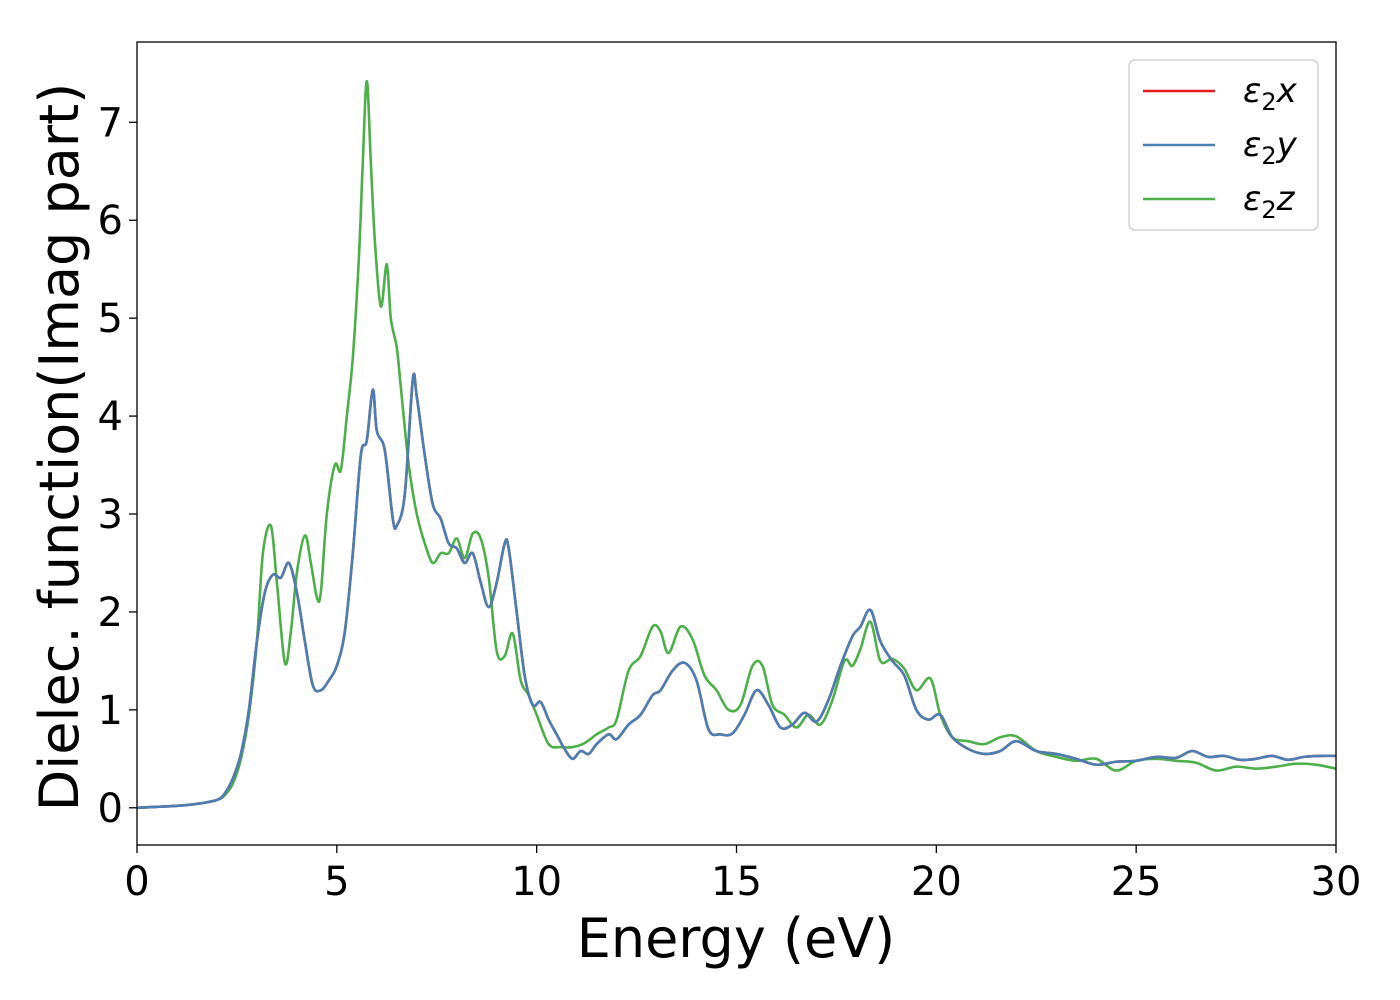 The image size is (1400, 1000). Describe the element at coordinates (536, 882) in the screenshot. I see `x-tick-label: 10` at that location.